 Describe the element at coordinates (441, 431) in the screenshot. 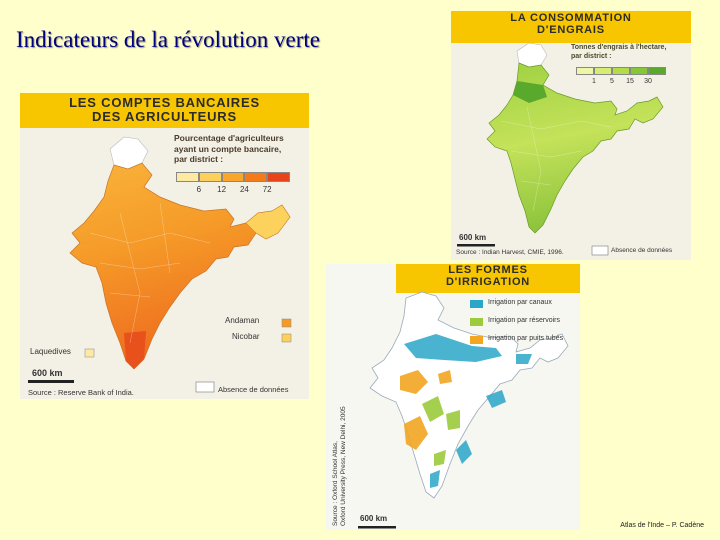

I see `irrigation-reservoir-areas` at that location.